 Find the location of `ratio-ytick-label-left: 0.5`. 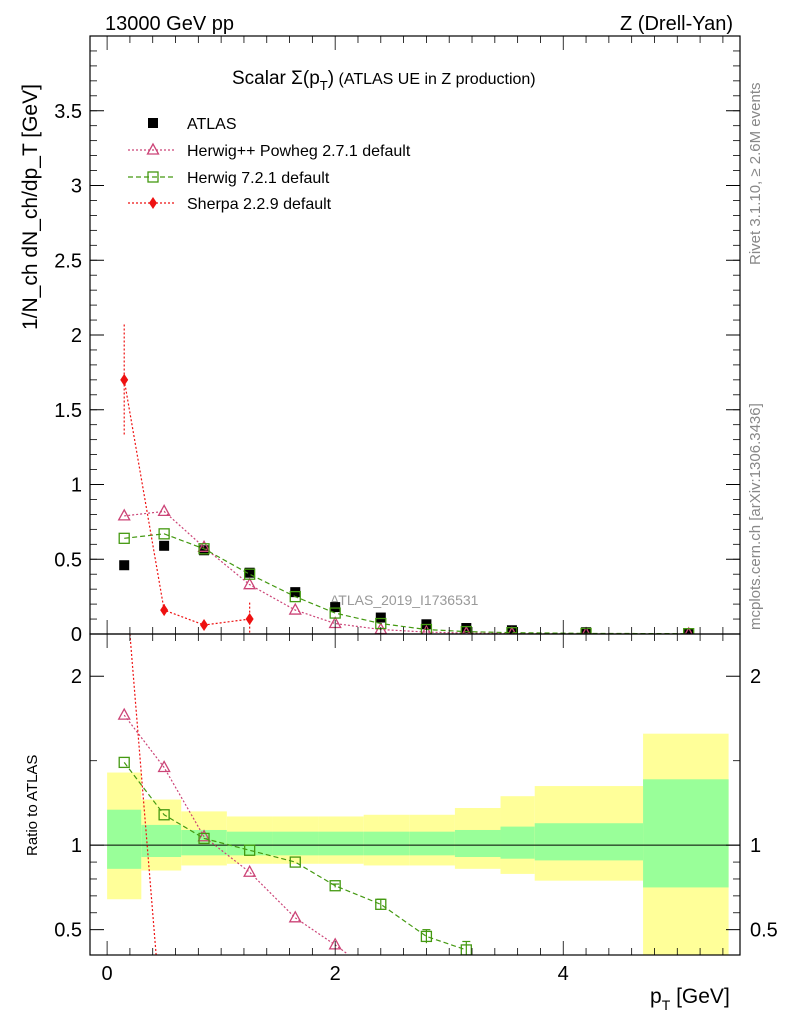

ratio-ytick-label-left: 0.5 is located at coordinates (68, 931).